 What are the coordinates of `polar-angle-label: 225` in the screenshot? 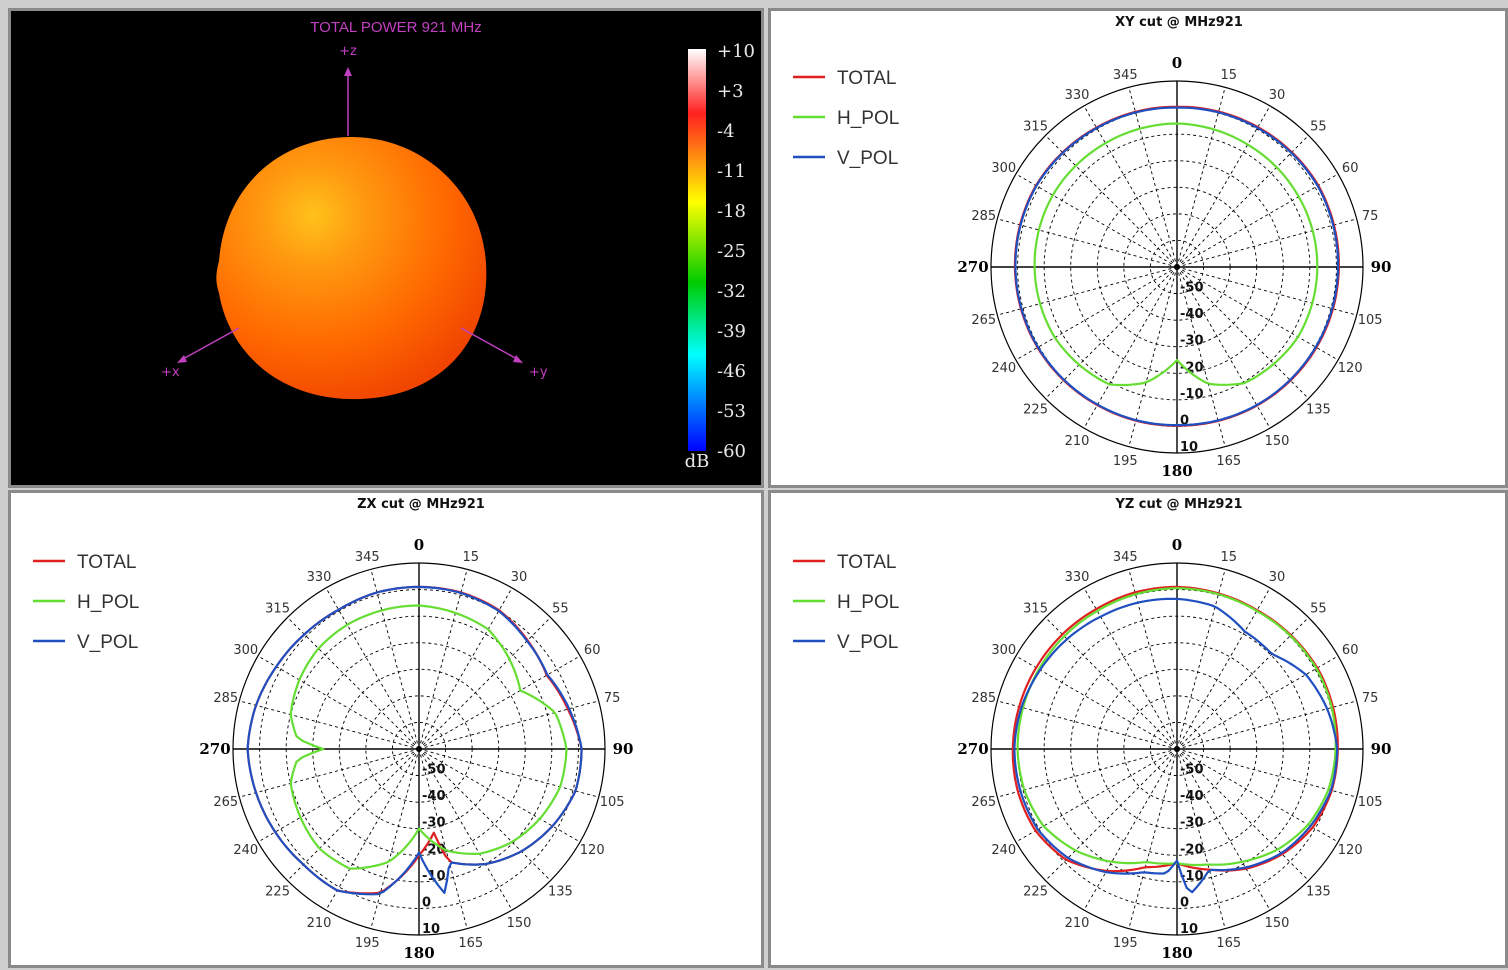 It's located at (1035, 891).